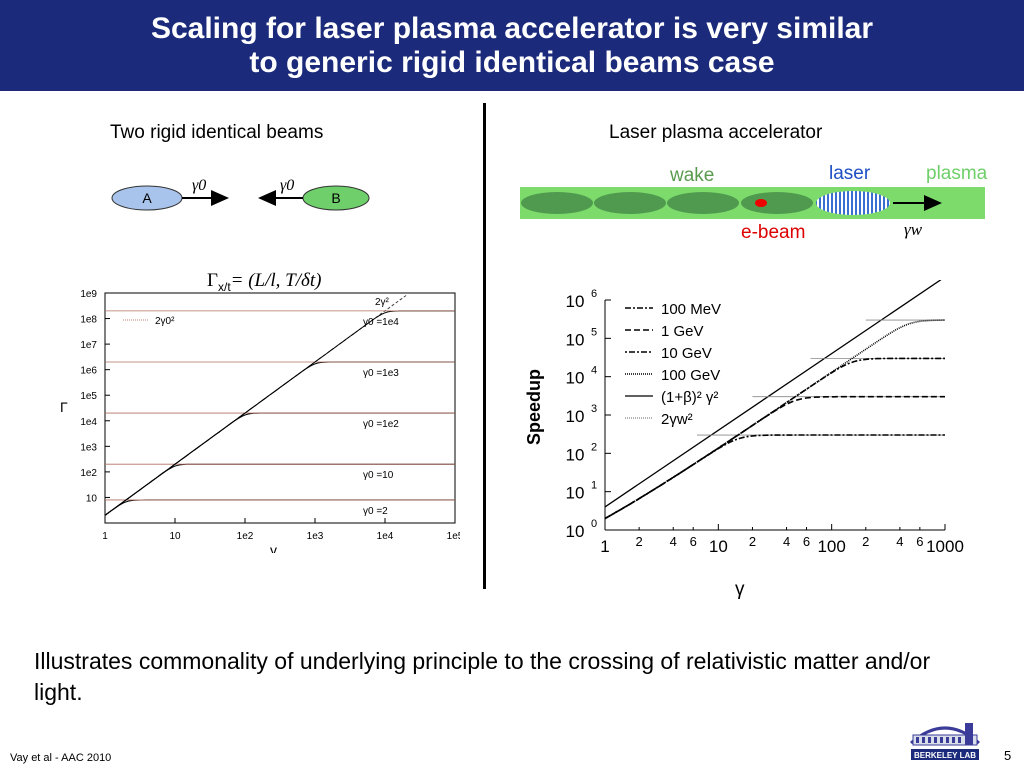 Image resolution: width=1024 pixels, height=768 pixels. What do you see at coordinates (853, 203) in the screenshot?
I see `laser-pulse` at bounding box center [853, 203].